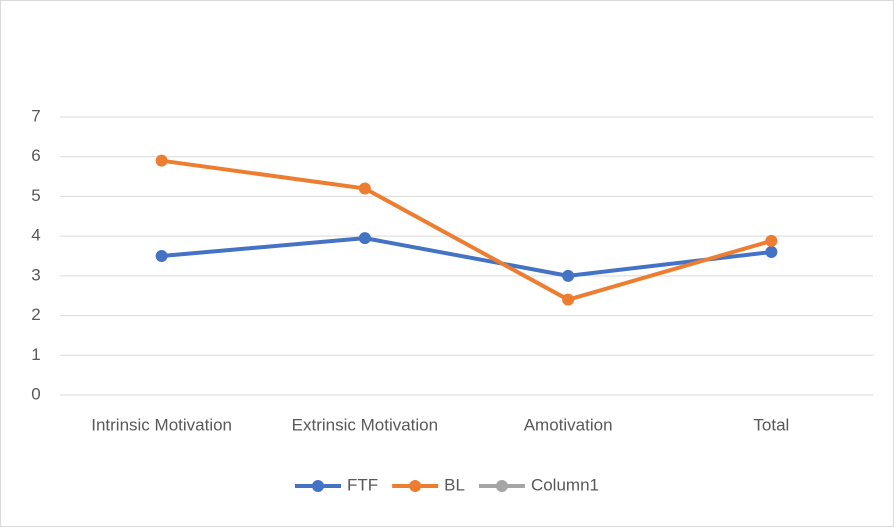  What do you see at coordinates (35, 115) in the screenshot?
I see `y-tick-label: 7` at bounding box center [35, 115].